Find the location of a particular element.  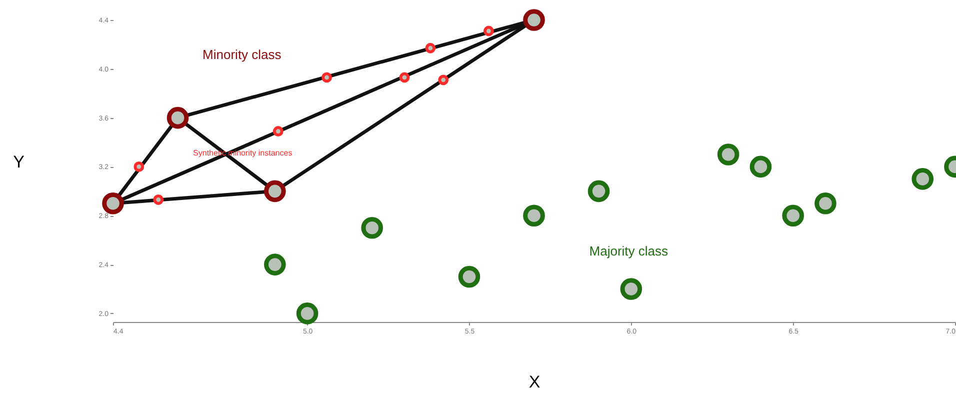

x-axis-title: X is located at coordinates (534, 382).